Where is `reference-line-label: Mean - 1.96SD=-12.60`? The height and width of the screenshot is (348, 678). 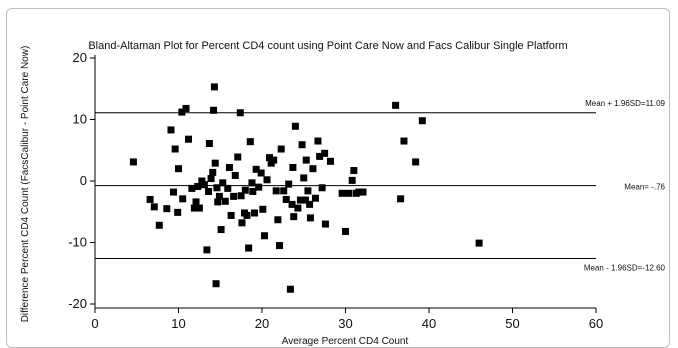 reference-line-label: Mean - 1.96SD=-12.60 is located at coordinates (625, 267).